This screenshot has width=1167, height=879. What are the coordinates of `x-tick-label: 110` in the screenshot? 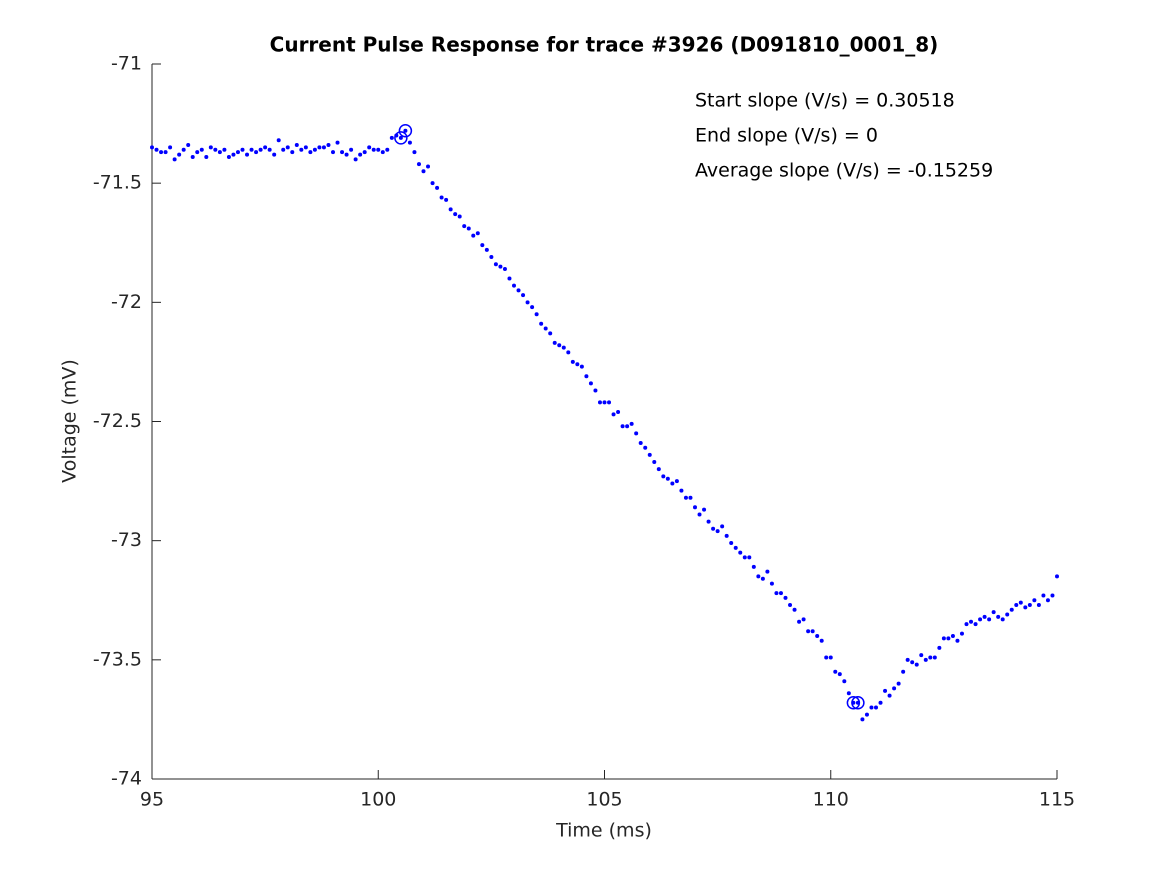 It's located at (831, 800).